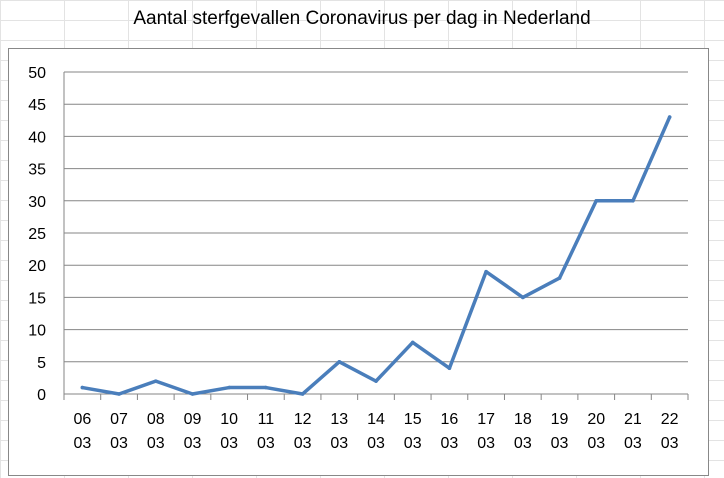  Describe the element at coordinates (119, 419) in the screenshot. I see `x-tick-label-day: 07` at that location.